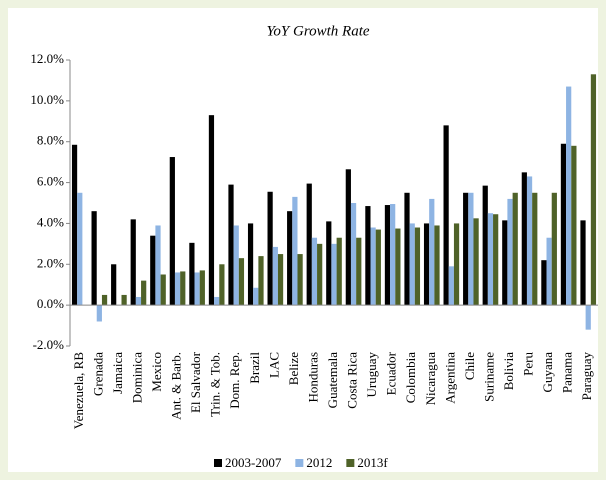 The width and height of the screenshot is (606, 480). Describe the element at coordinates (332, 380) in the screenshot. I see `x-tick-label: Guatemala` at that location.